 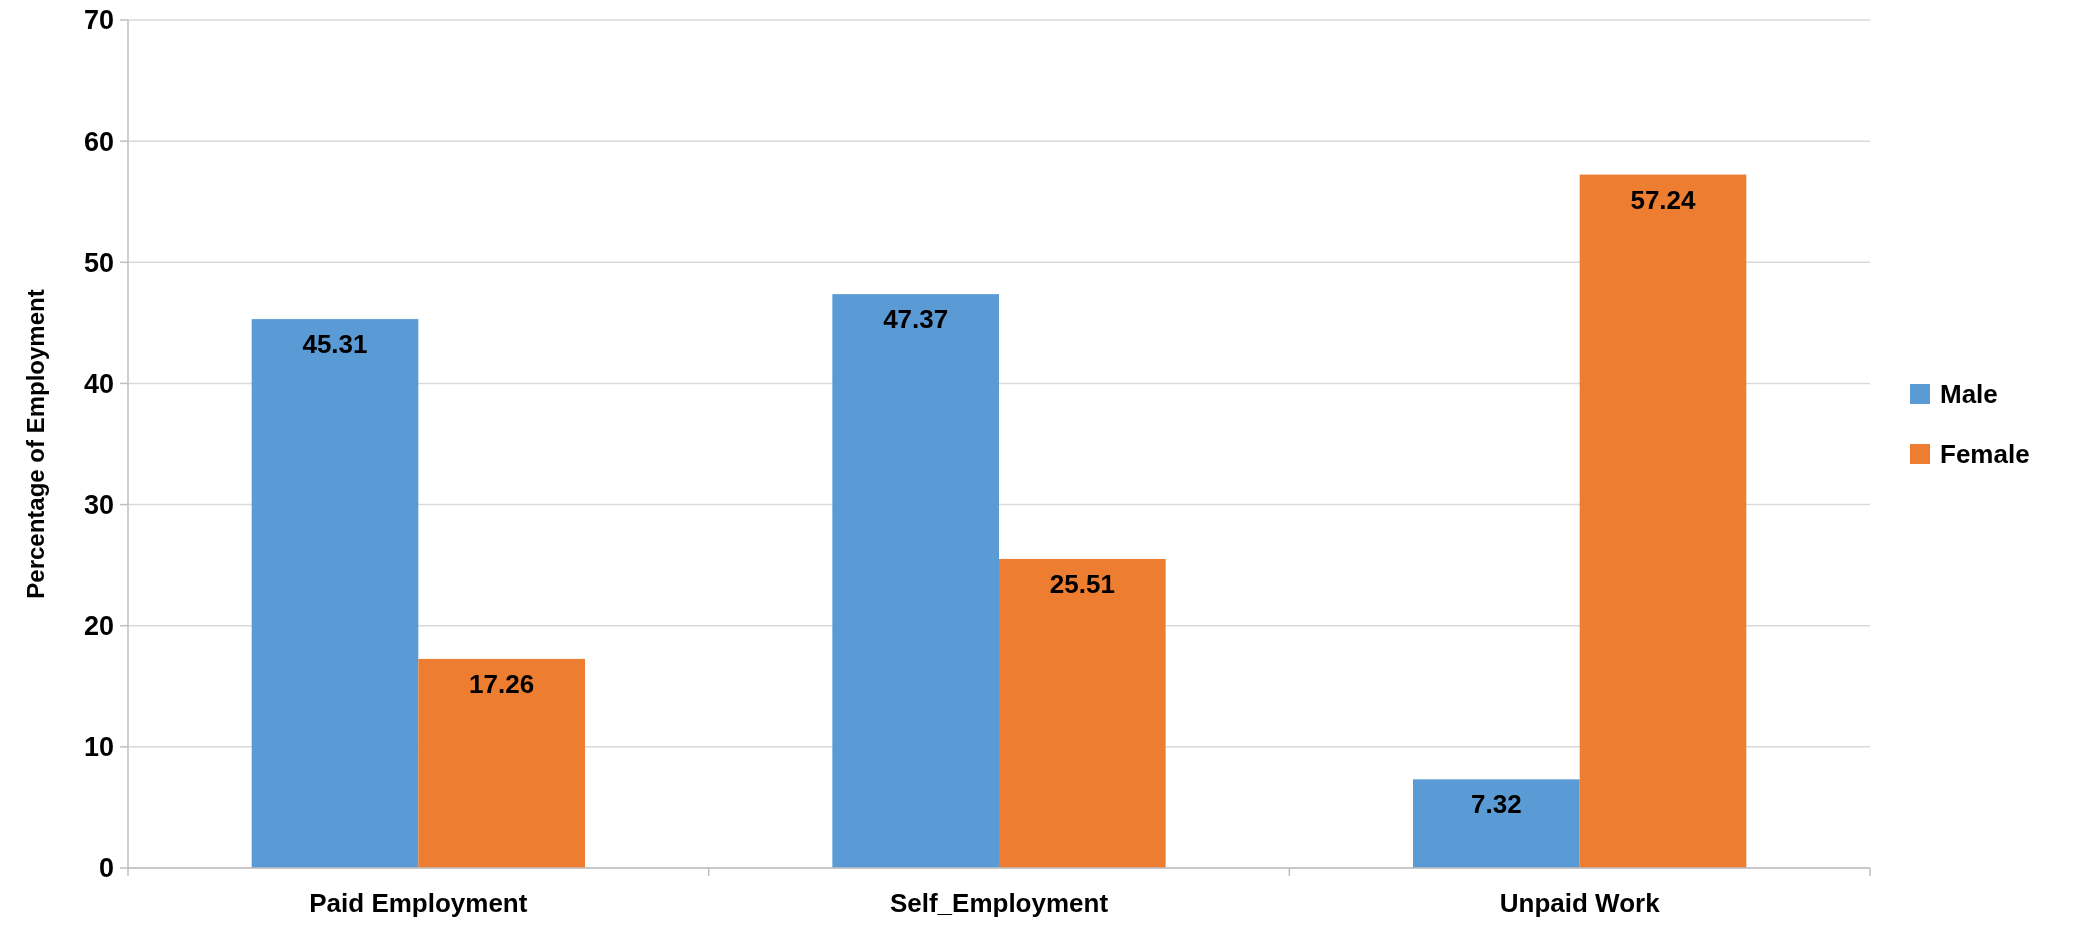 I want to click on x-tick-label: Paid Employment, so click(x=418, y=903).